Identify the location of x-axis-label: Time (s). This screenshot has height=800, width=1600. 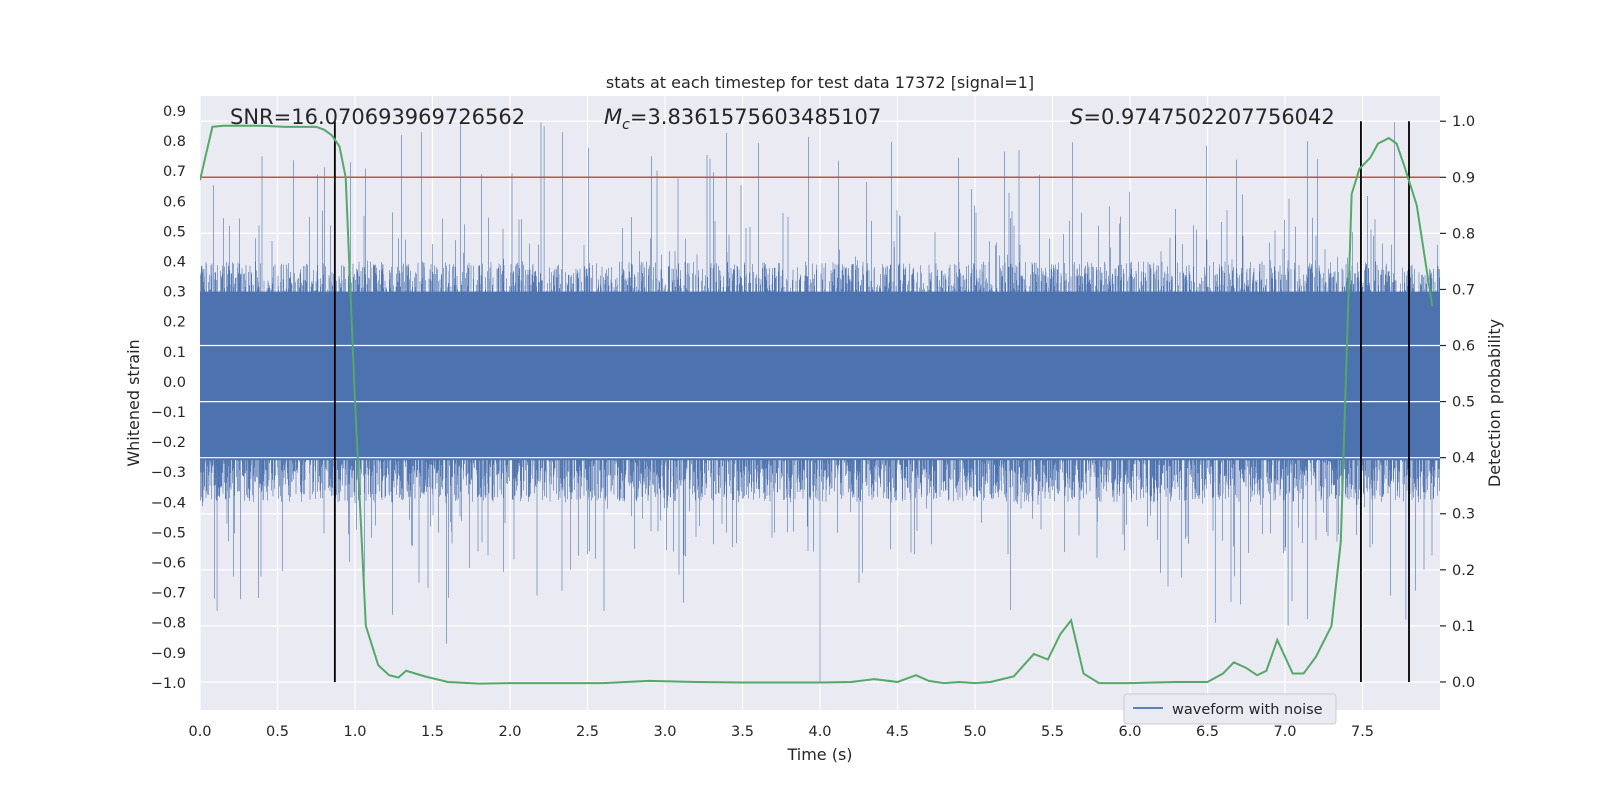
(819, 754).